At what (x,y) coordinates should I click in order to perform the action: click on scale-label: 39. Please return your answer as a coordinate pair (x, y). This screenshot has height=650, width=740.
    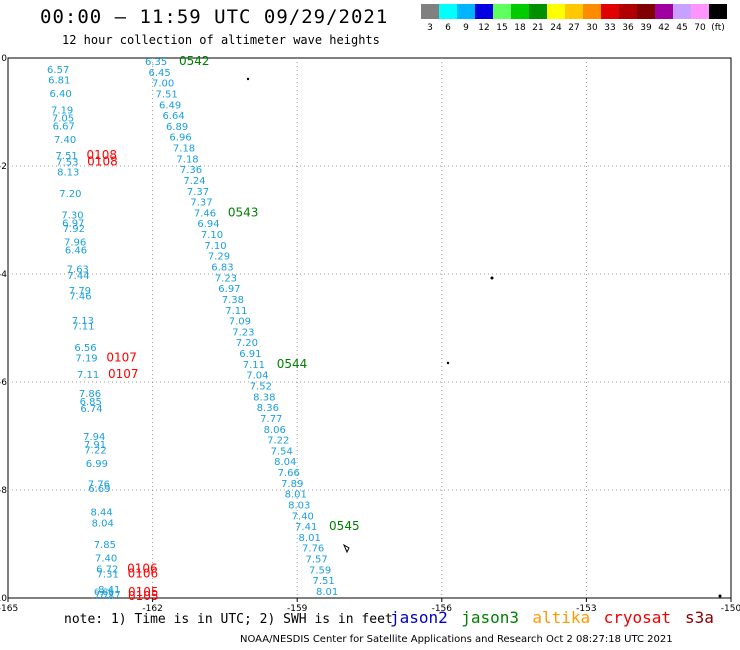
    Looking at the image, I should click on (646, 28).